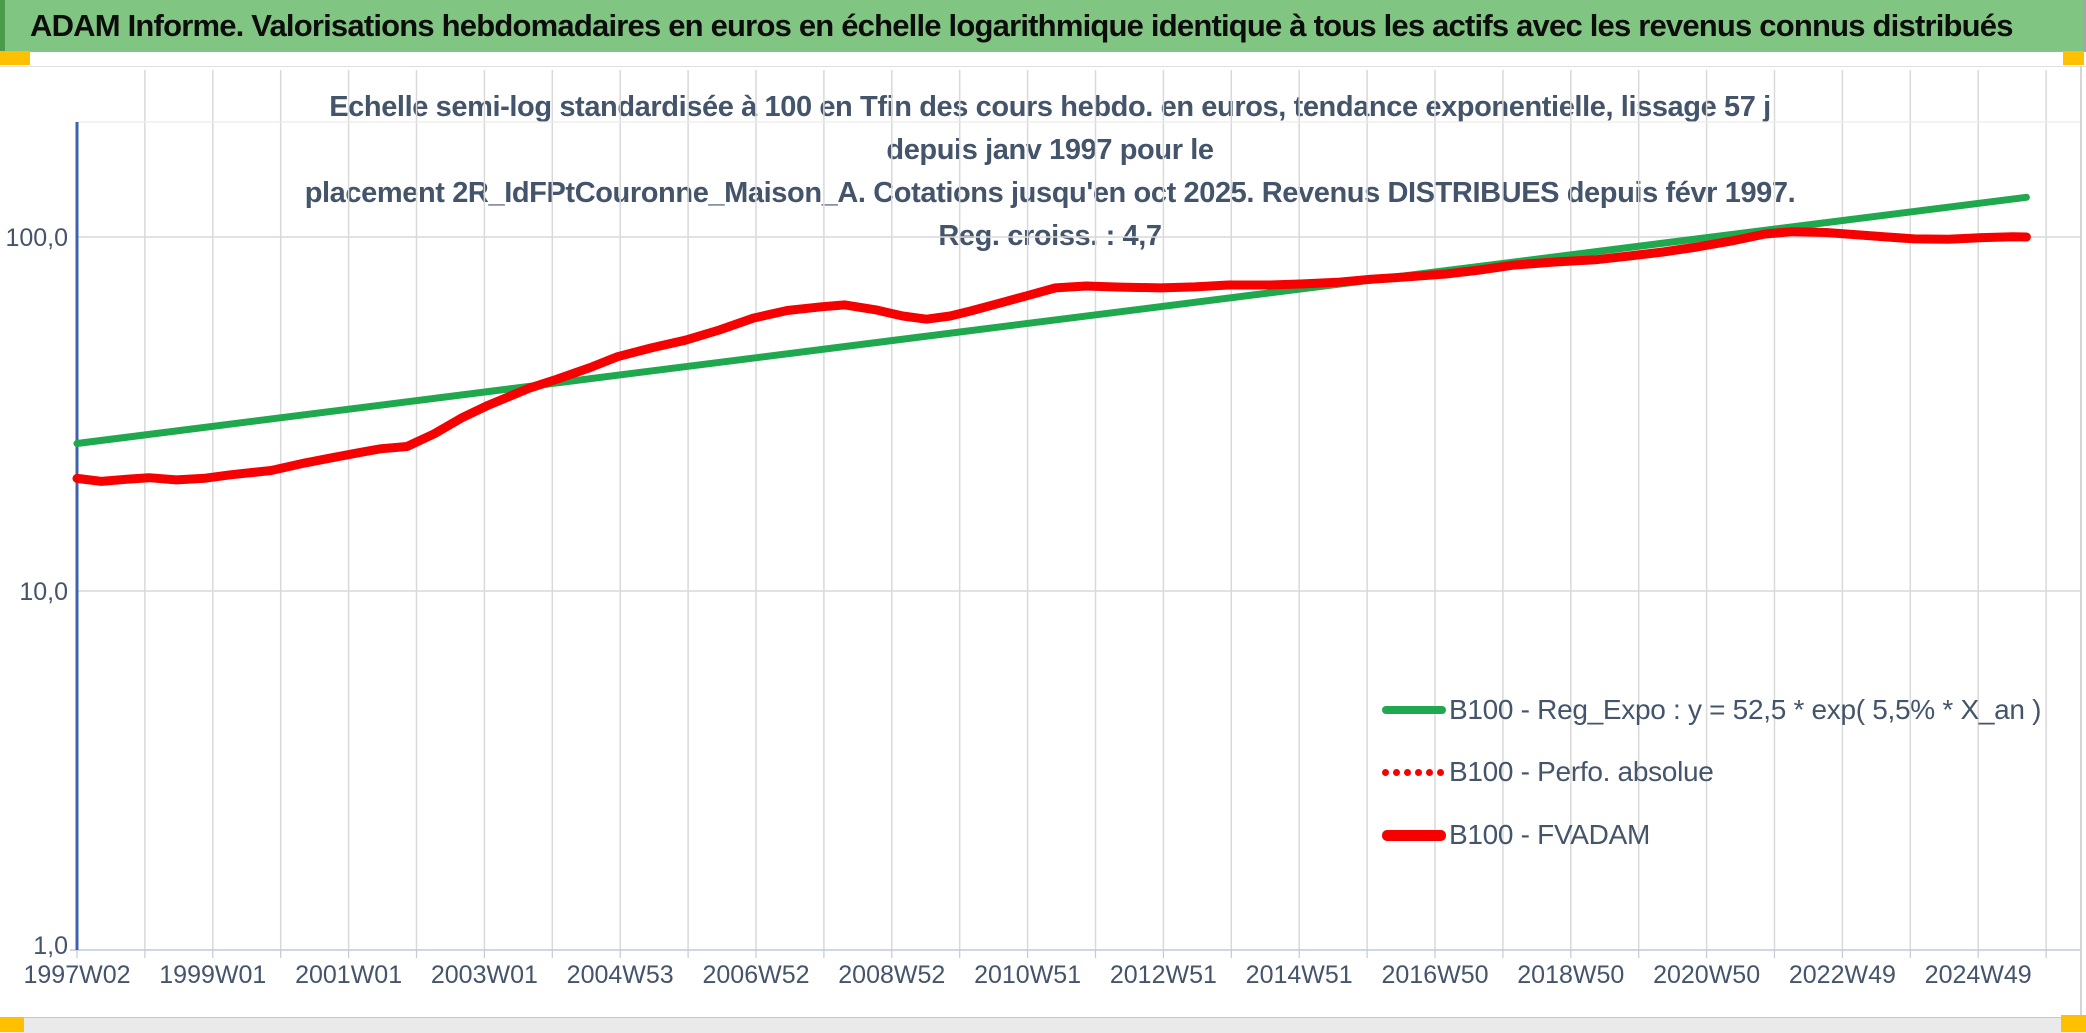 This screenshot has width=2086, height=1033. Describe the element at coordinates (12, 1024) in the screenshot. I see `corner-marker-bottom-left` at that location.